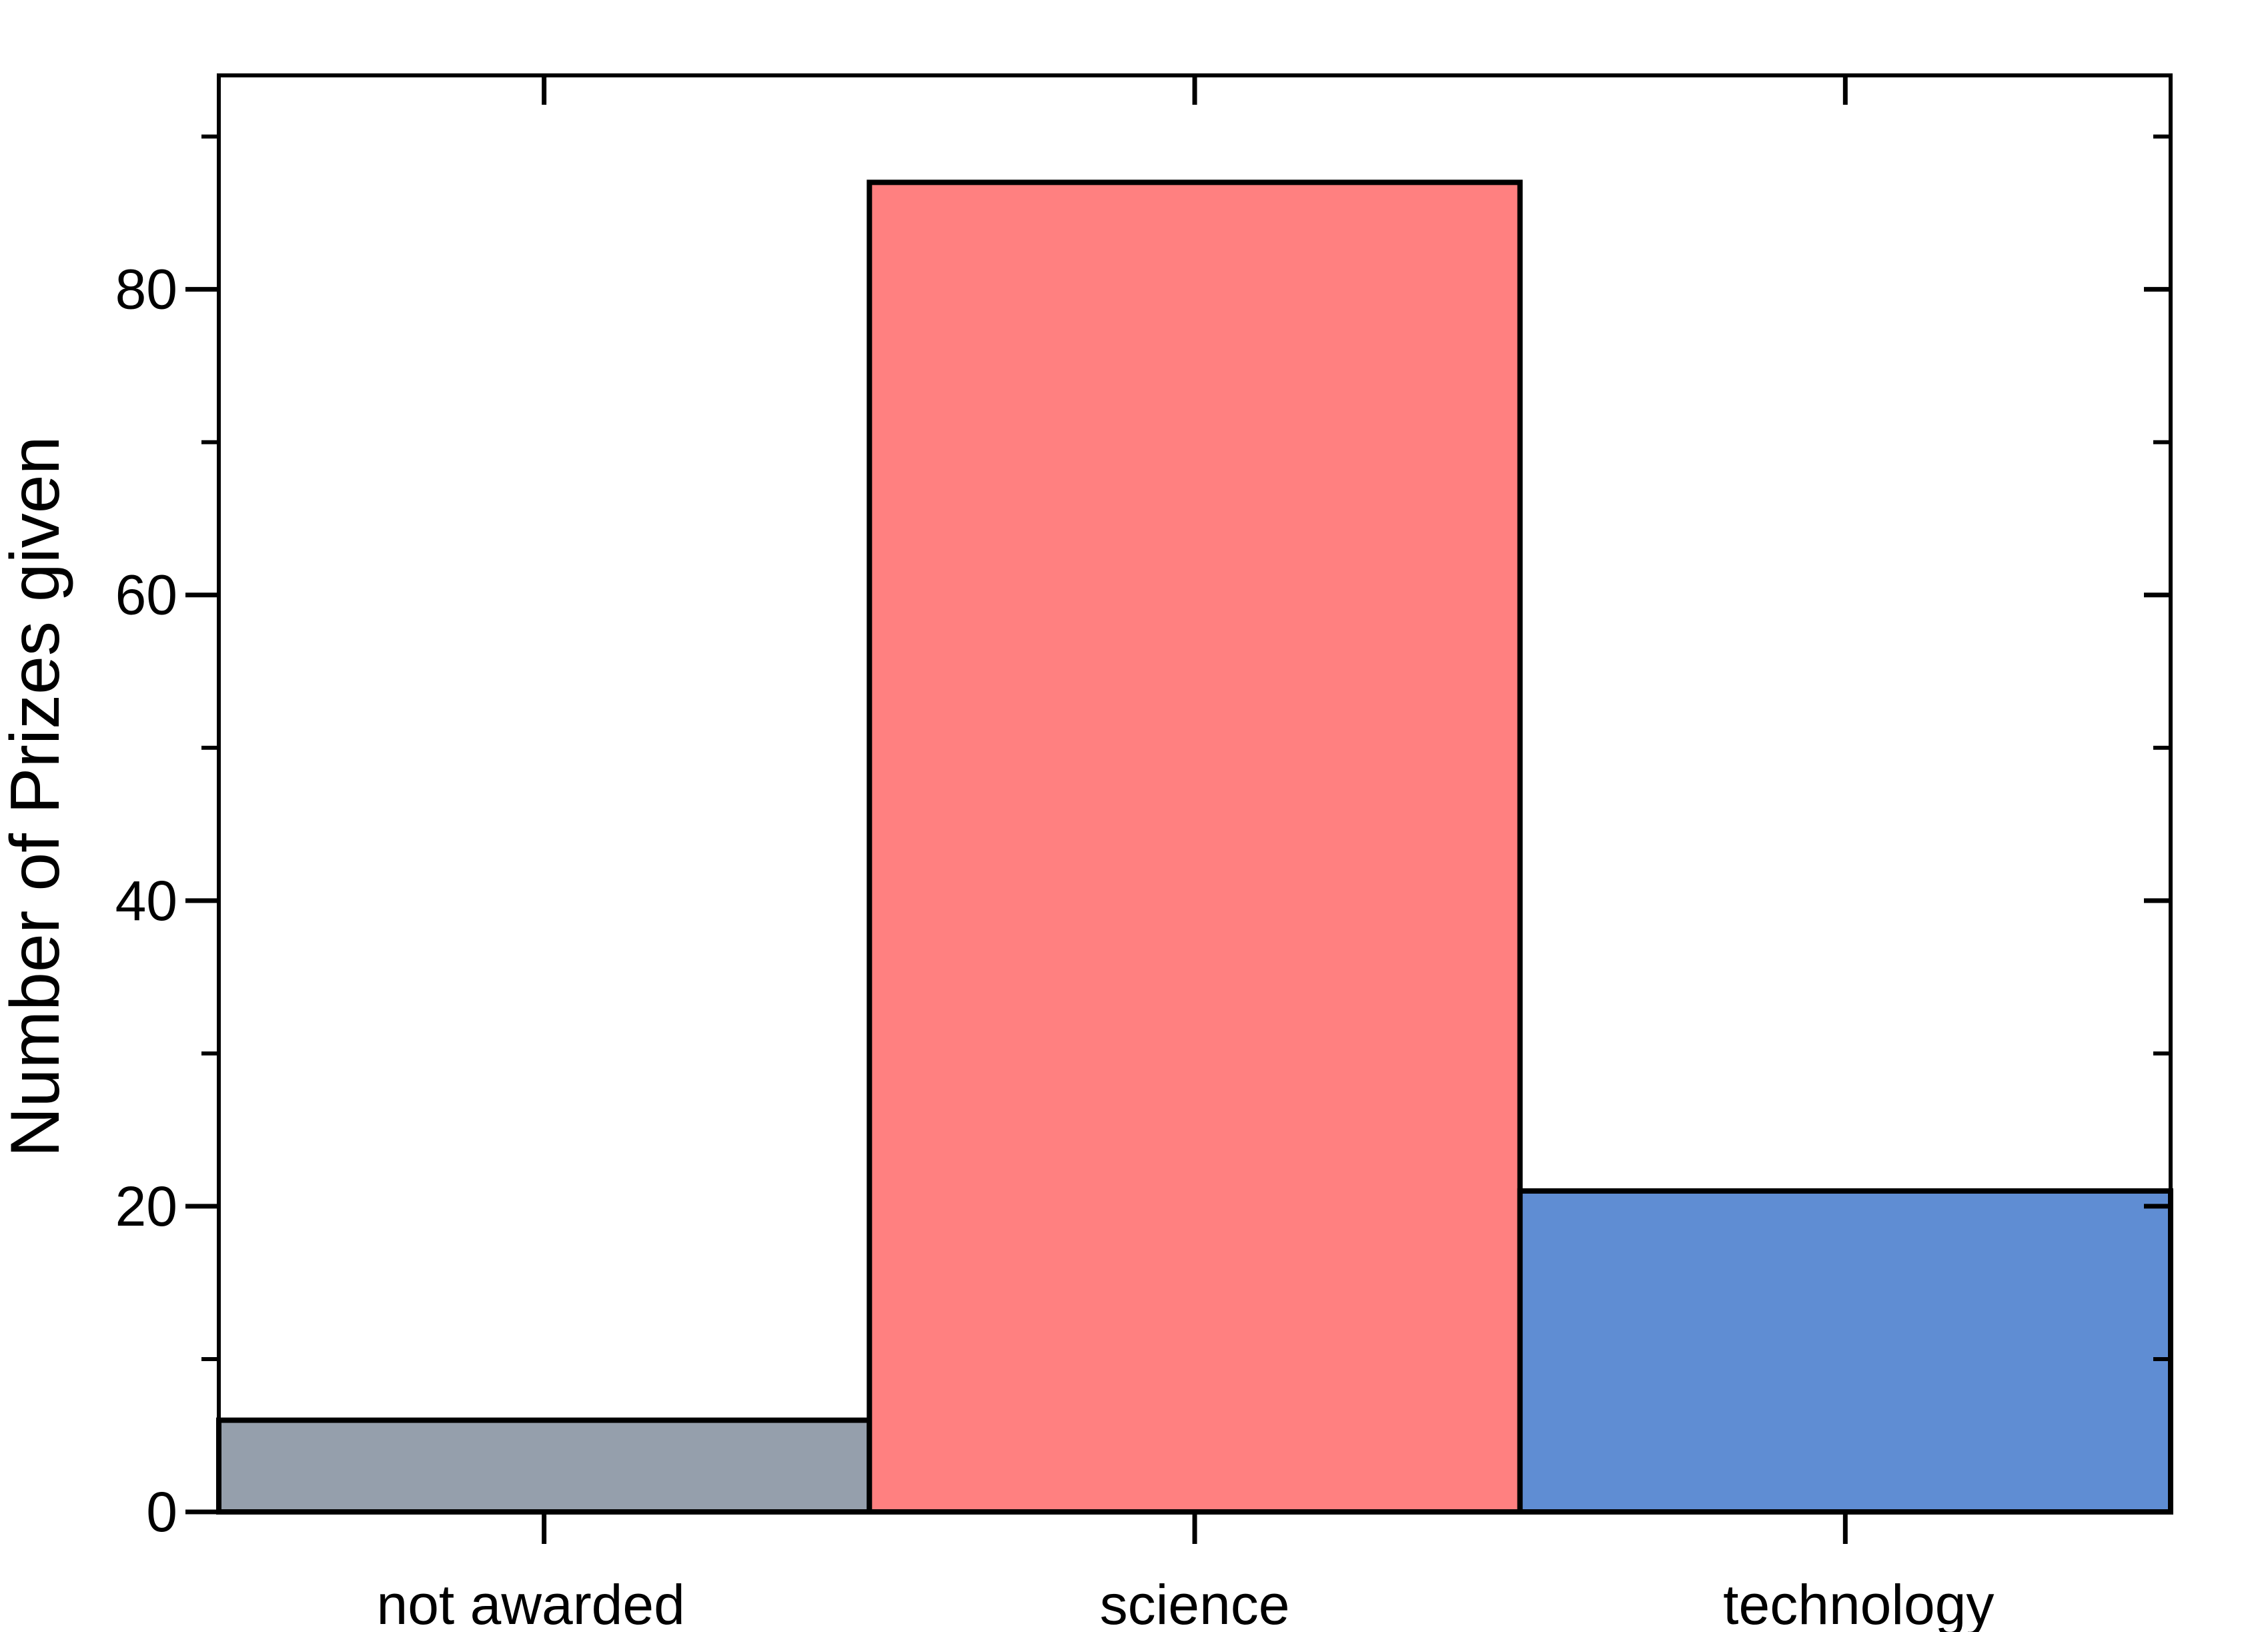 This screenshot has height=1632, width=2268. What do you see at coordinates (146, 1206) in the screenshot?
I see `y-tick-label-20: 20` at bounding box center [146, 1206].